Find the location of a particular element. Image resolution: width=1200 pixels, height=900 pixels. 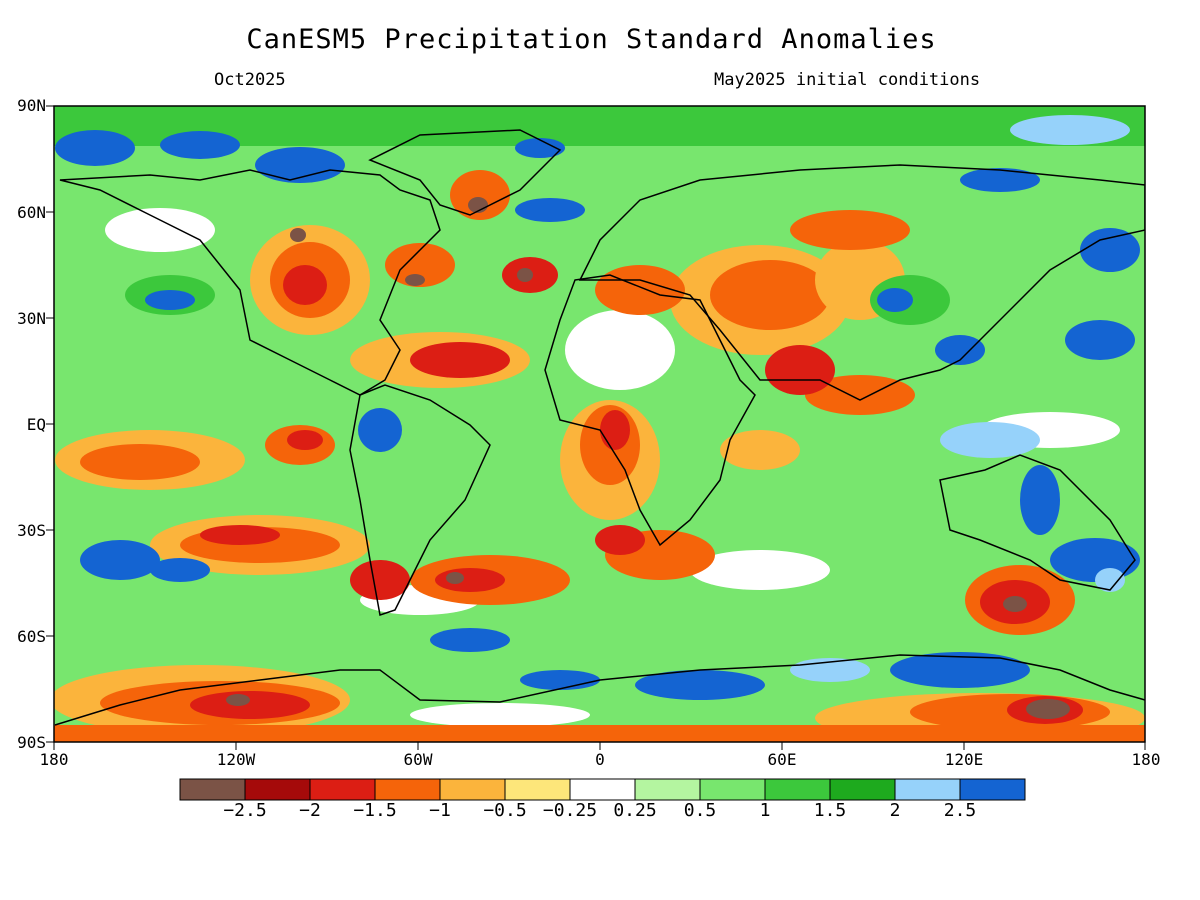

greenland-coast is located at coordinates (465, 172).